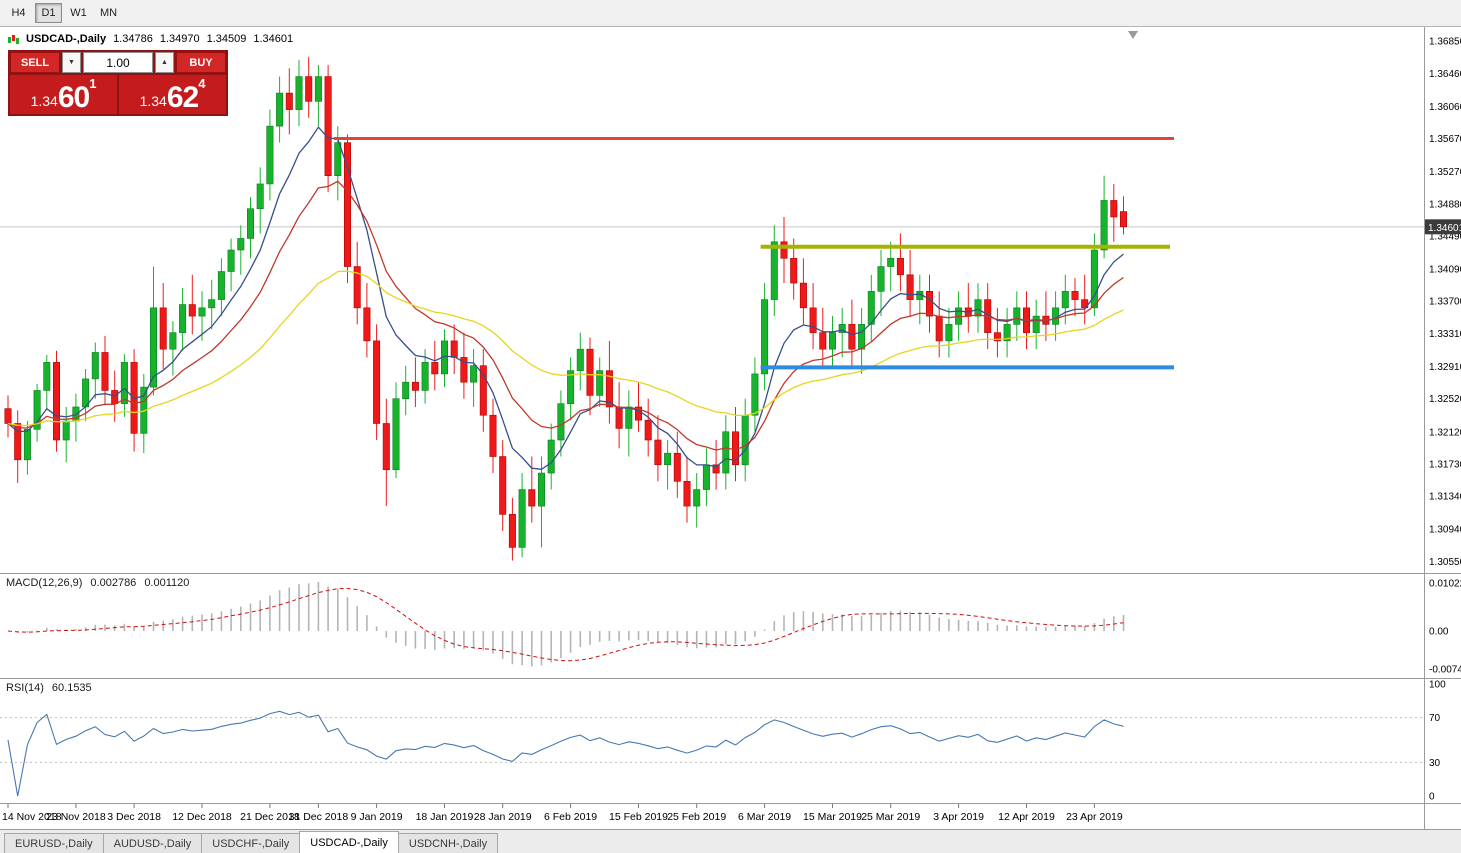 Image resolution: width=1461 pixels, height=853 pixels. I want to click on timeframe-d1-button: D1, so click(48, 13).